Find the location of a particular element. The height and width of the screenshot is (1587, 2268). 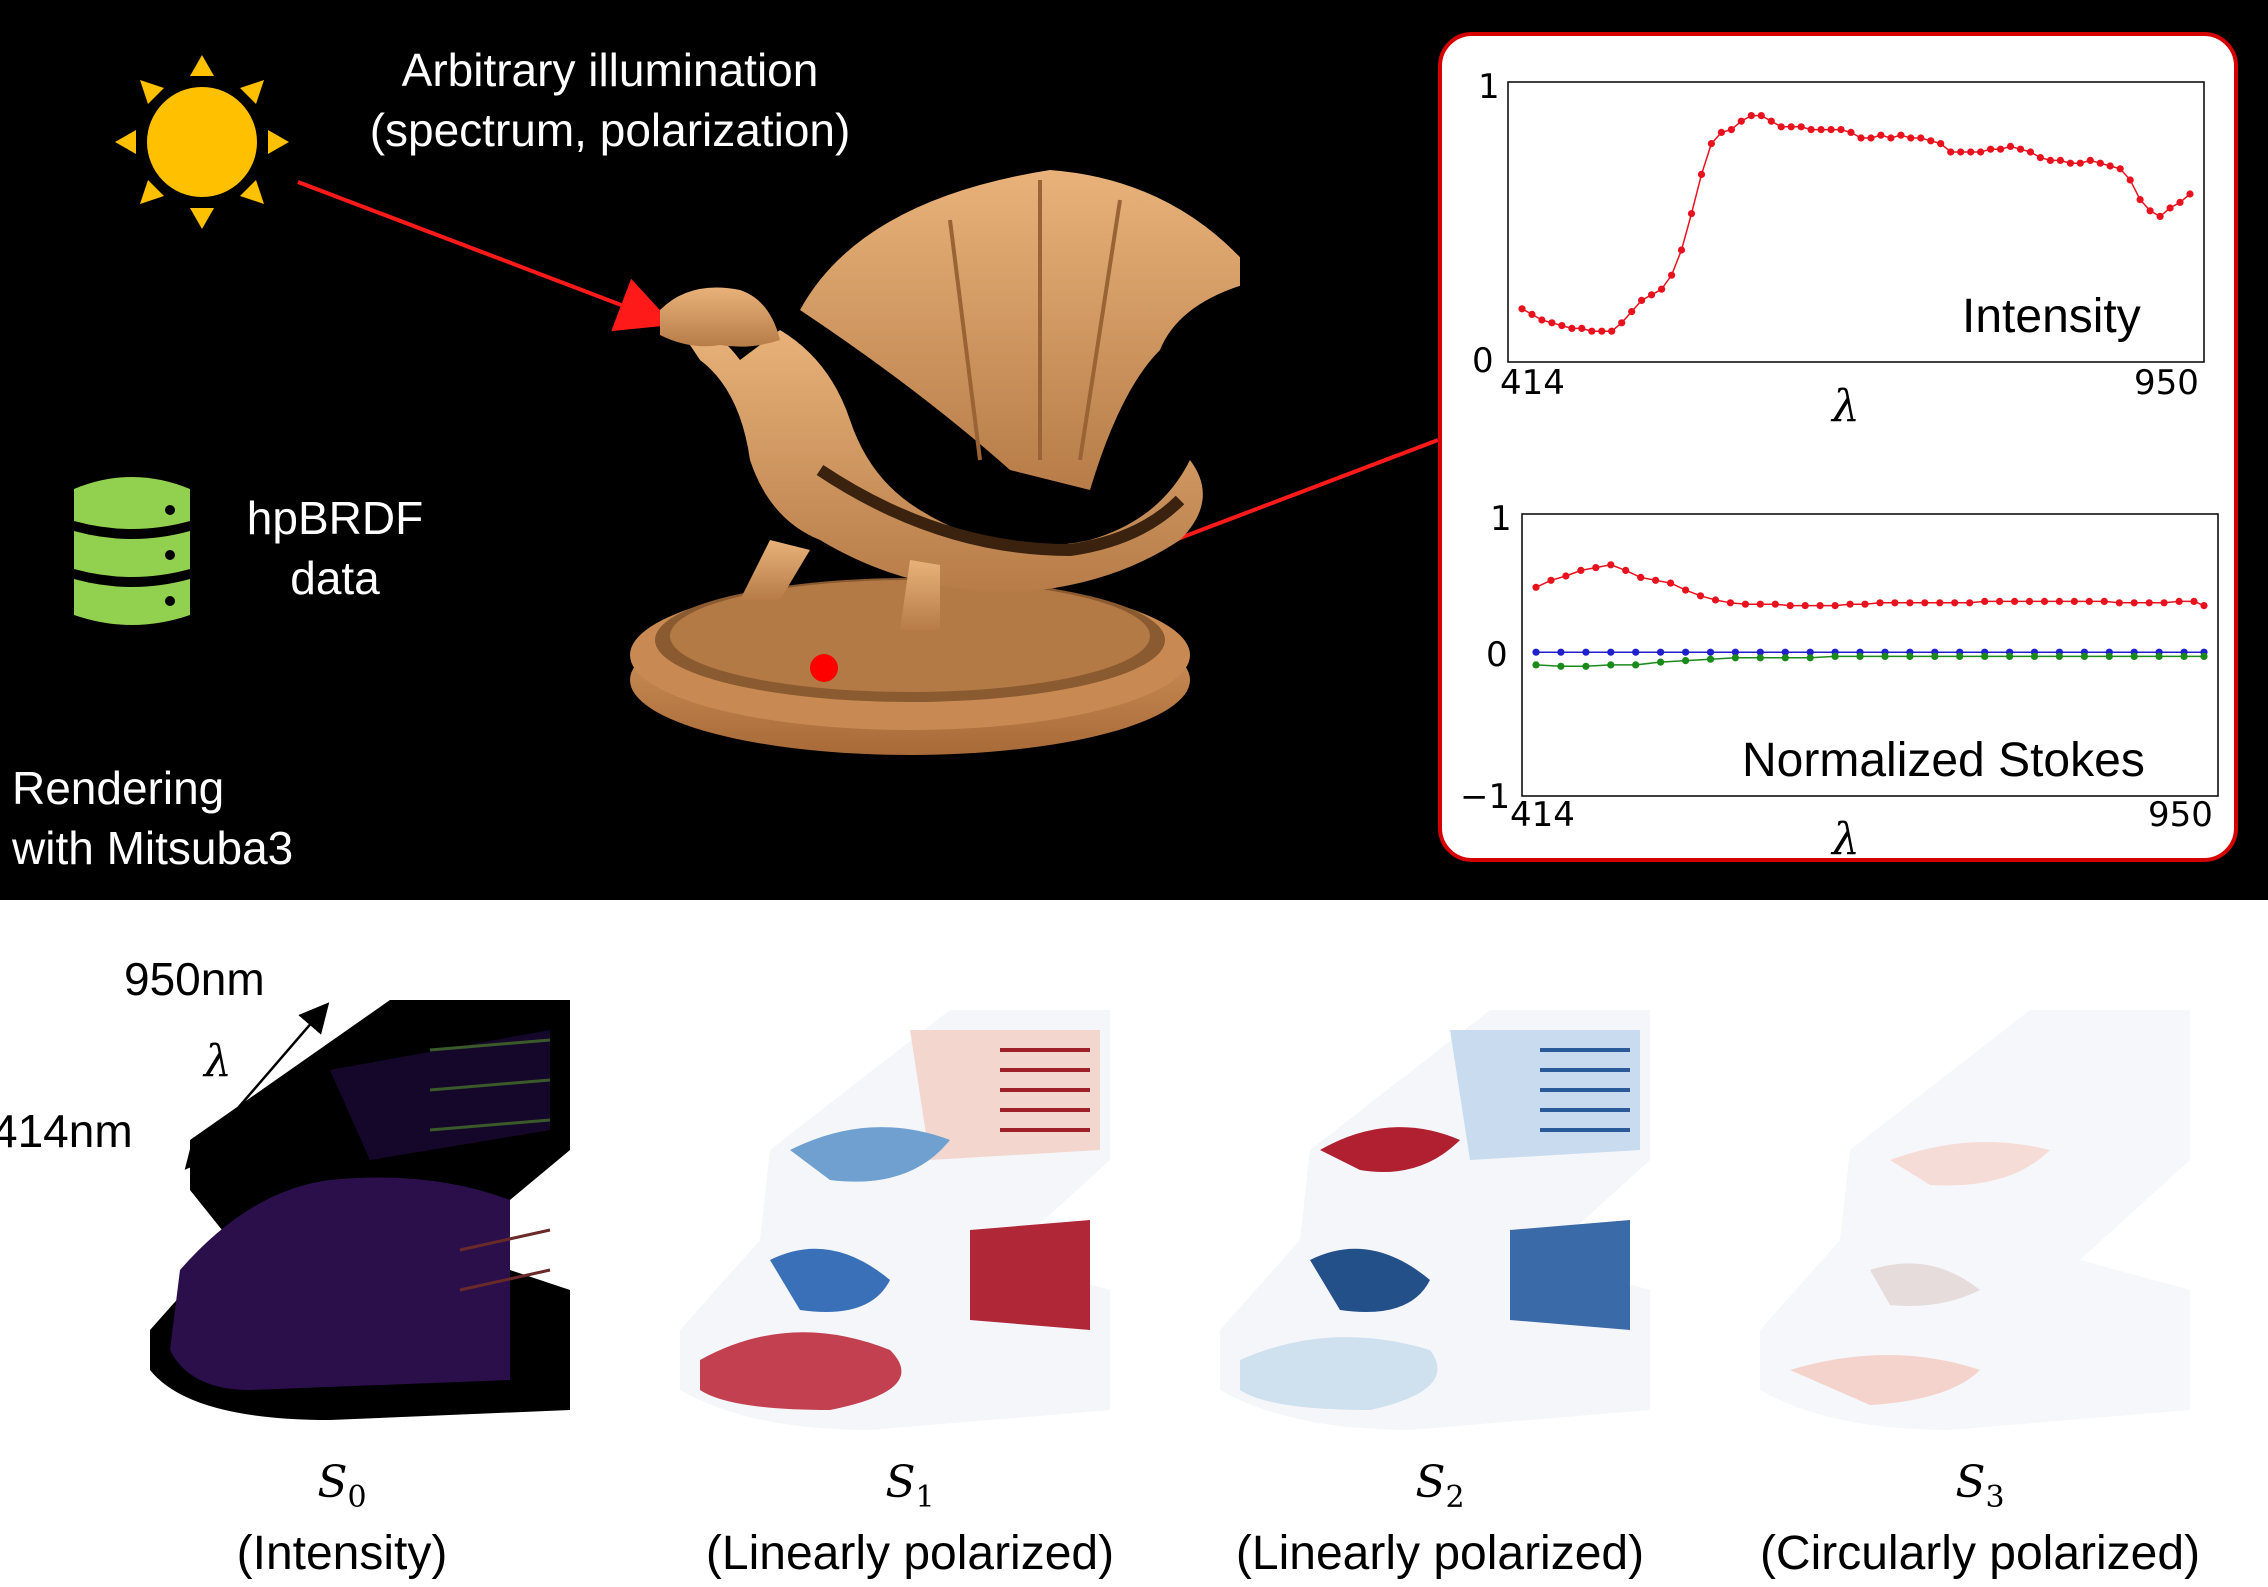

hpbrdf-label-line1: hpBRDF is located at coordinates (335, 518).